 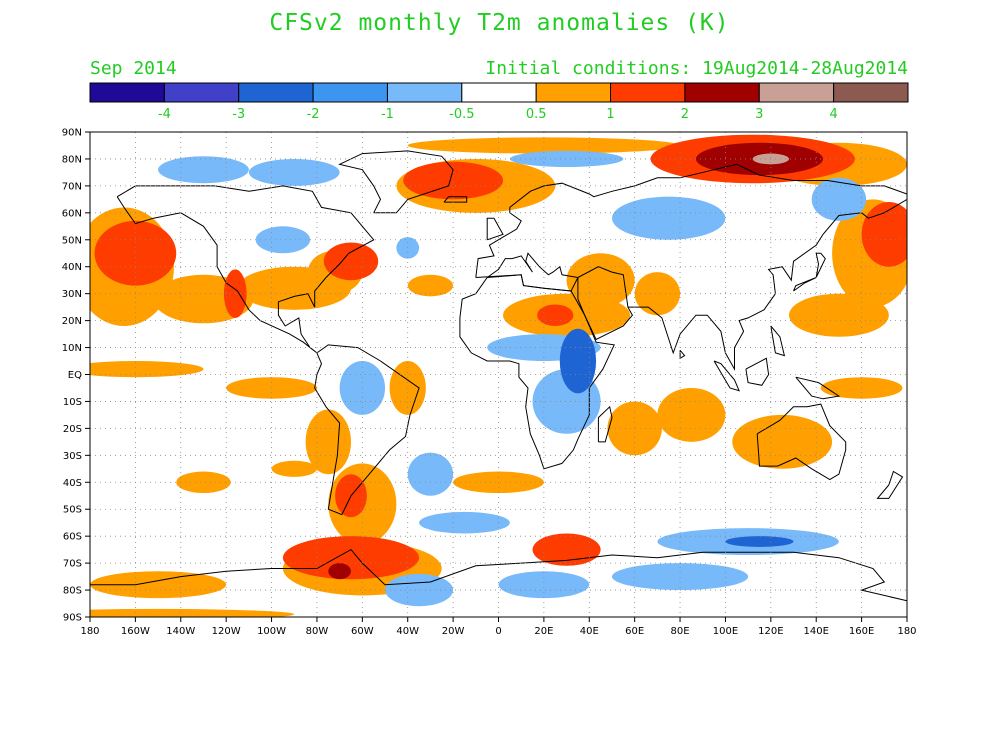 What do you see at coordinates (680, 631) in the screenshot?
I see `lon-label: 80E` at bounding box center [680, 631].